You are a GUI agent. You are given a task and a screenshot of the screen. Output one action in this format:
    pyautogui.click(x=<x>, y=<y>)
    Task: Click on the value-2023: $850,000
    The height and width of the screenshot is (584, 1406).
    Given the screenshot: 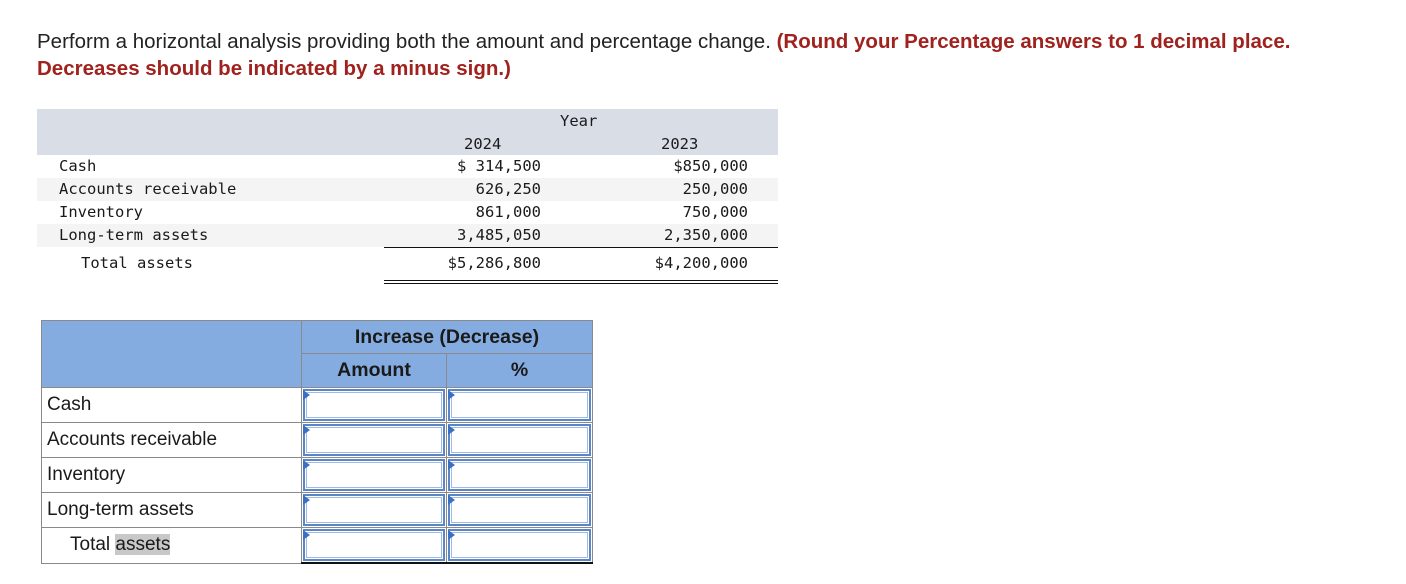 What is the action you would take?
    pyautogui.click(x=710, y=166)
    